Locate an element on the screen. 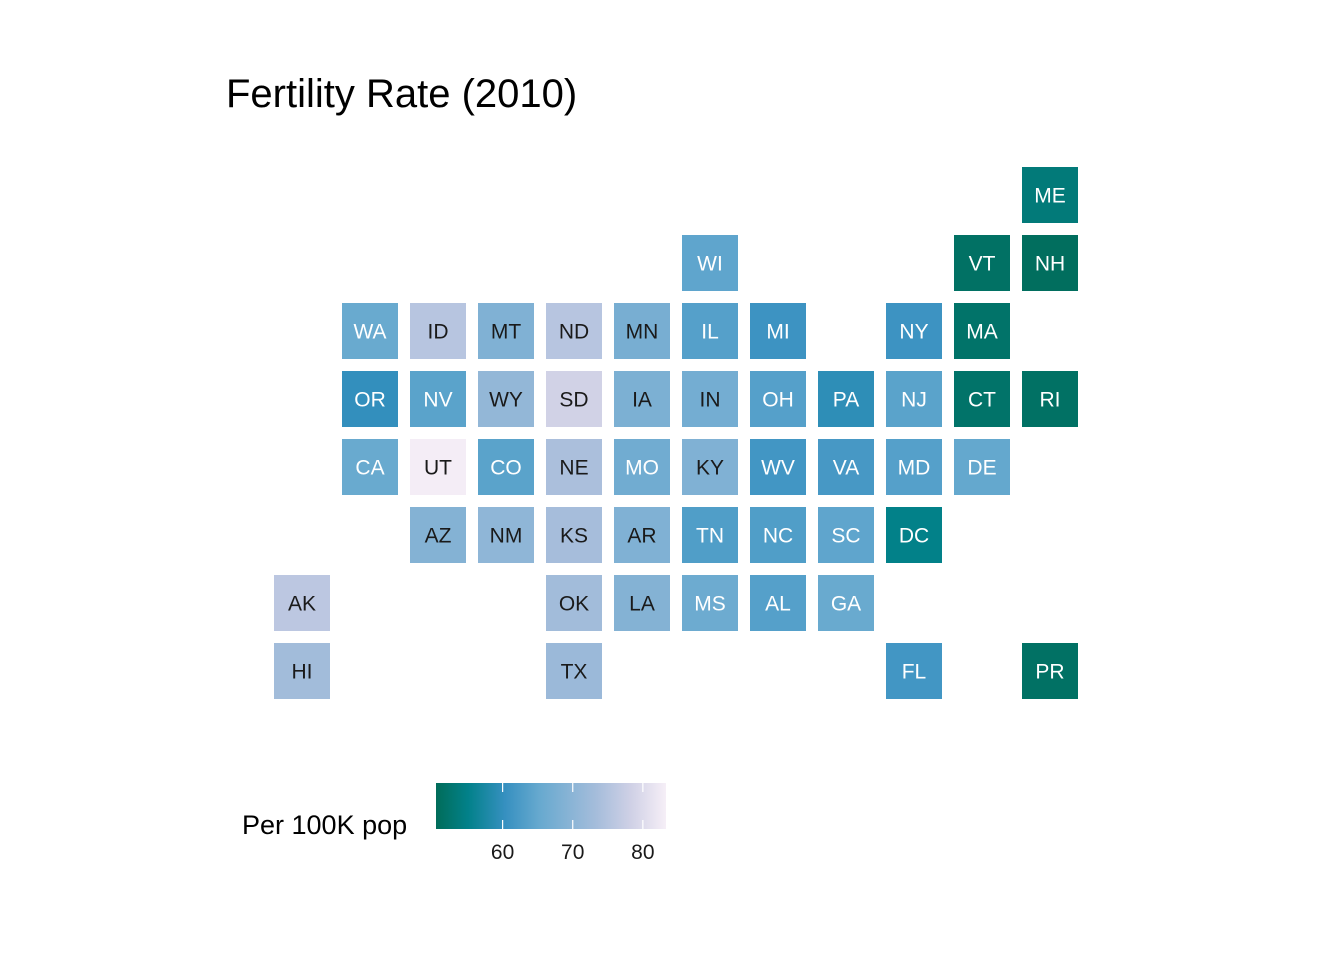  state-tile-ms: MS is located at coordinates (710, 603).